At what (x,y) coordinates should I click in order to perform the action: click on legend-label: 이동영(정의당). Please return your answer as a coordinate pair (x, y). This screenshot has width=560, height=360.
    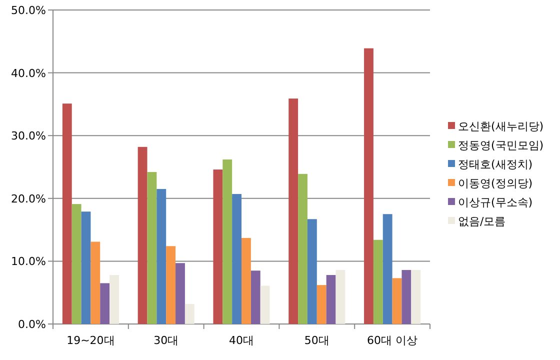
    Looking at the image, I should click on (495, 183).